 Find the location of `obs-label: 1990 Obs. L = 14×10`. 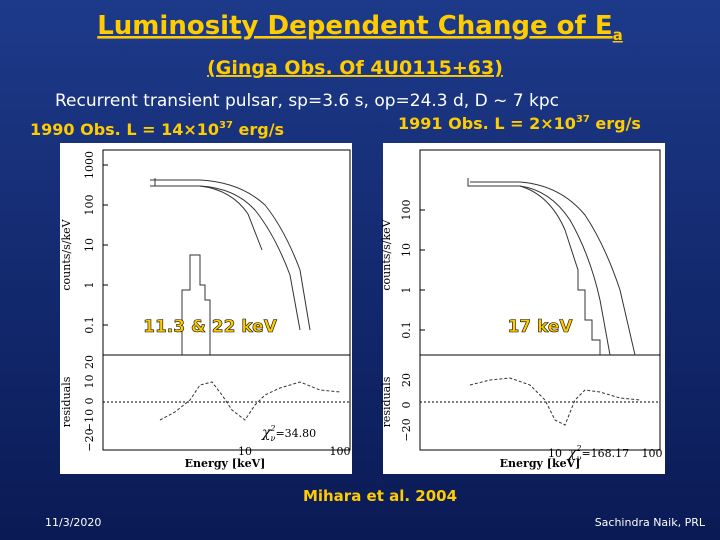

obs-label: 1990 Obs. L = 14×10 is located at coordinates (124, 129).